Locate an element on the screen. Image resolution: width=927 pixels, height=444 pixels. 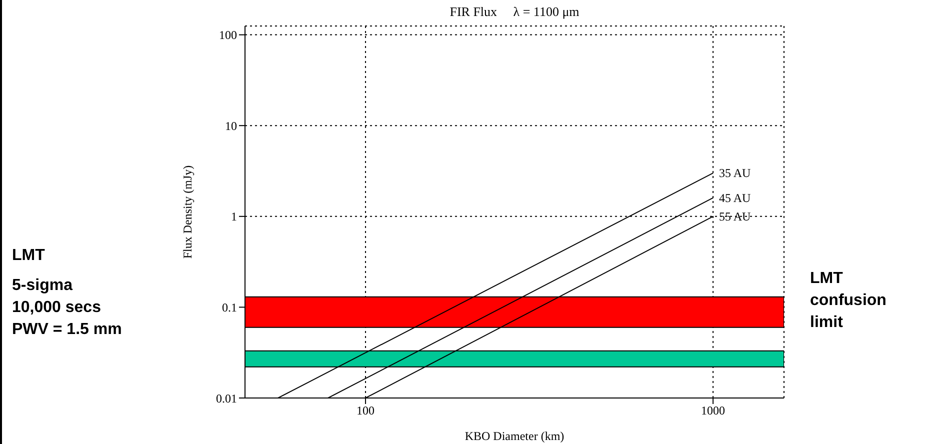
chart-title: FIR Flux λ = 1100 μm is located at coordinates (514, 12).